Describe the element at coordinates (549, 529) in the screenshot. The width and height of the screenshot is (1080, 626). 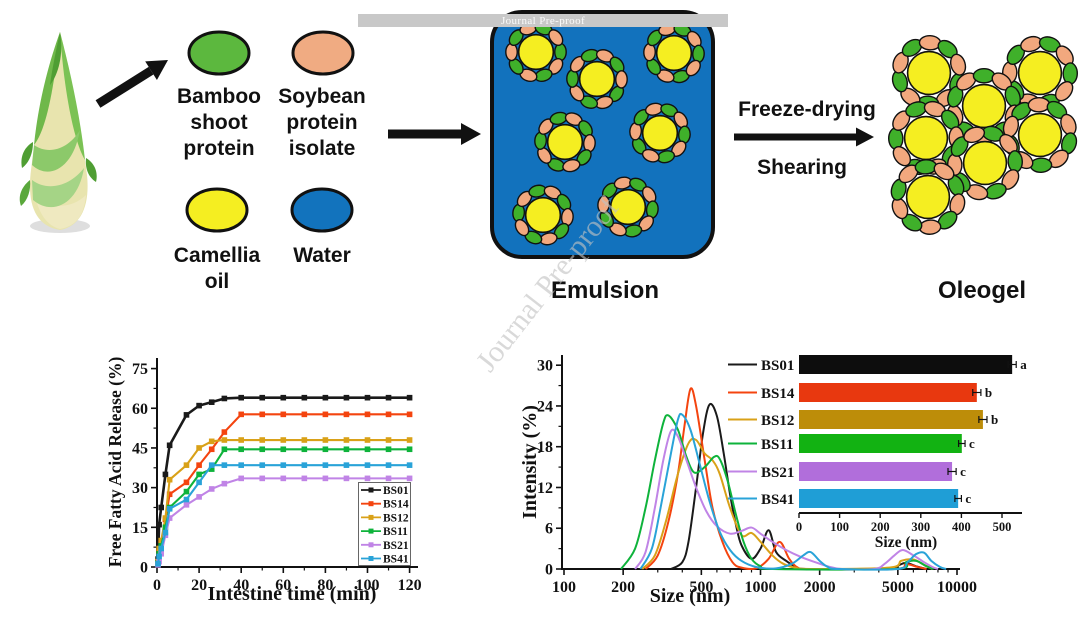
I see `y-tick-label: 6` at that location.